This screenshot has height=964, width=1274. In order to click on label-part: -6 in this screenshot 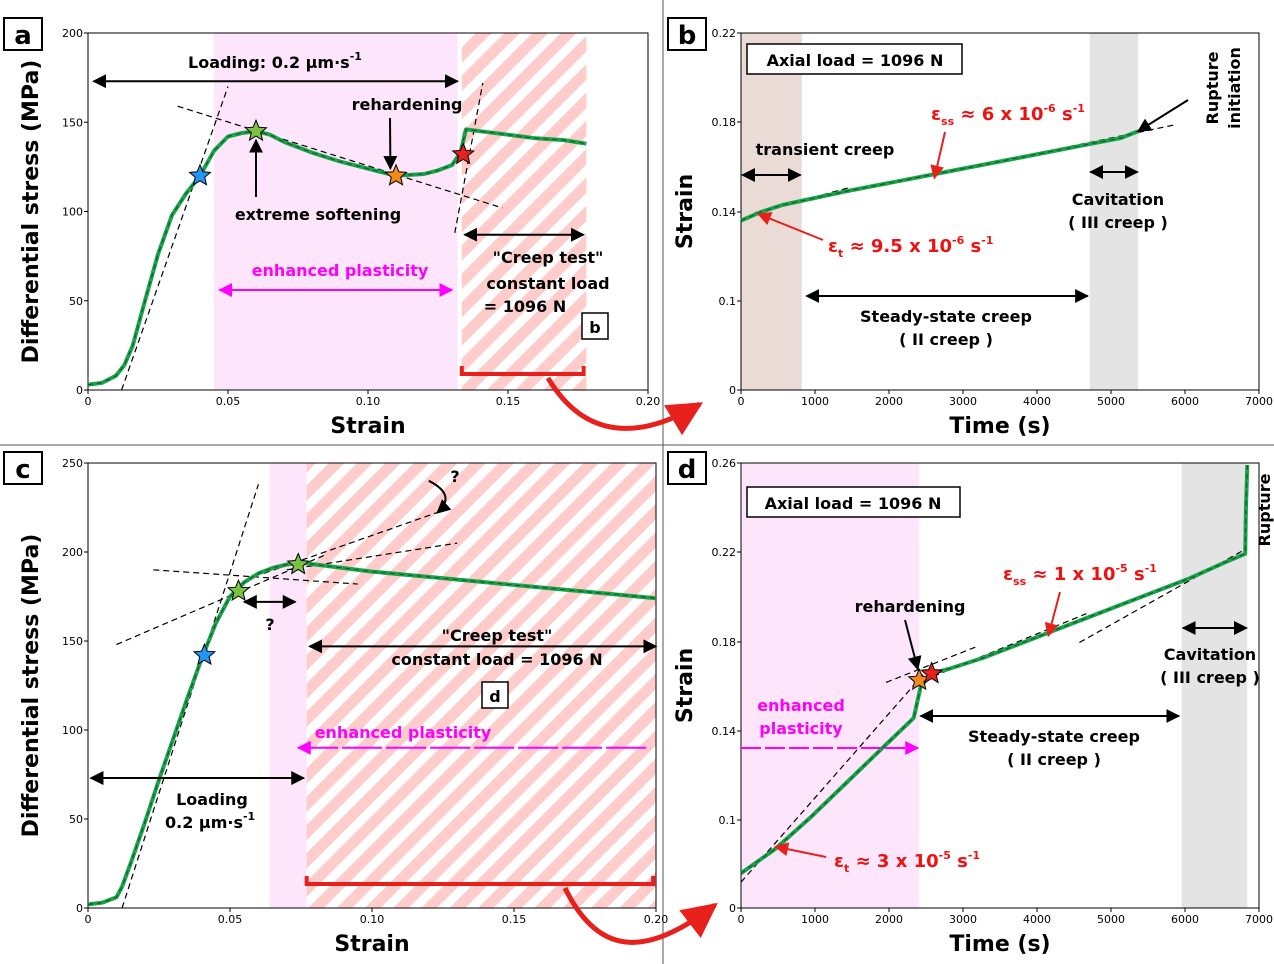, I will do `click(1049, 108)`.